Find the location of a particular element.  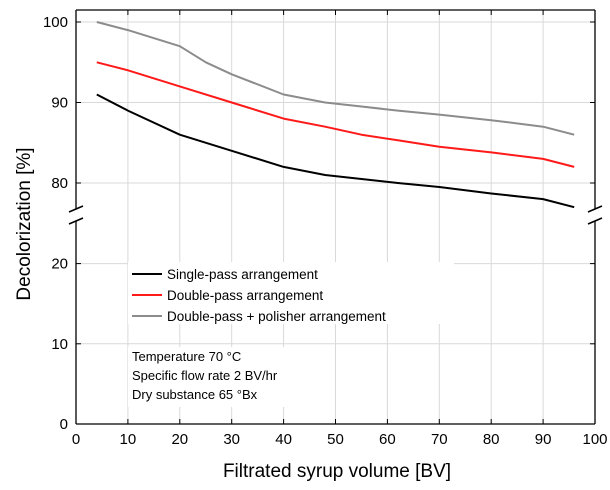

conditions-box is located at coordinates (216, 377).